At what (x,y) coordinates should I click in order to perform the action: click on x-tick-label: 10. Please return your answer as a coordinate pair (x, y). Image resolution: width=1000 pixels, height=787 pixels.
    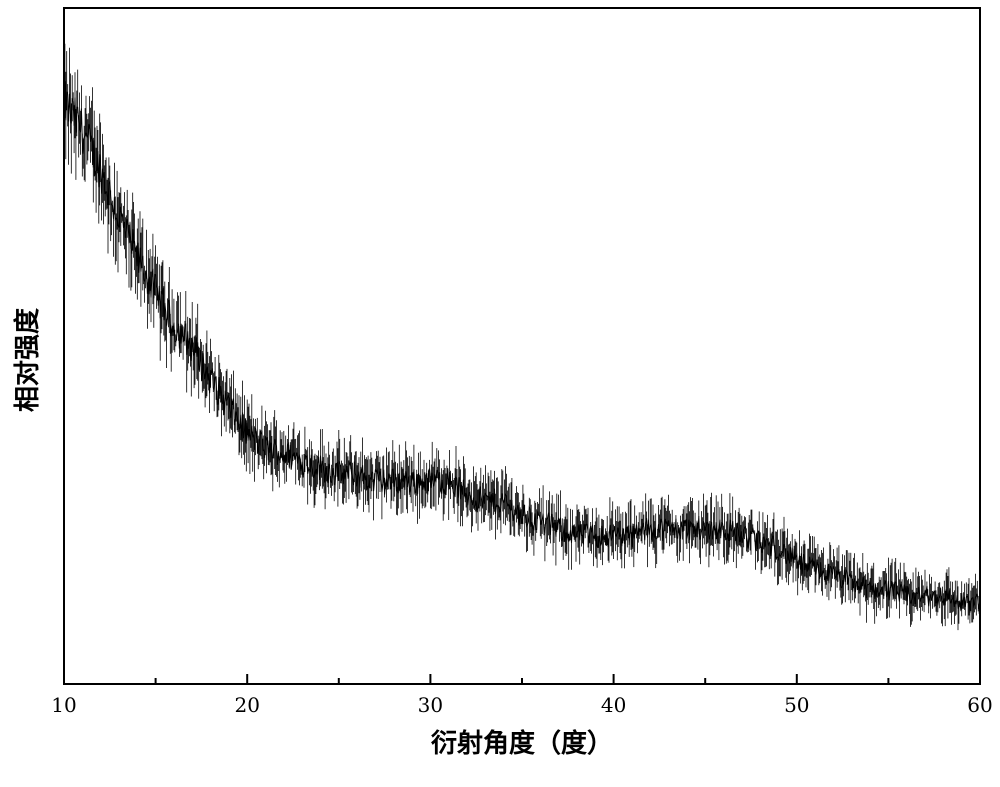
    Looking at the image, I should click on (63, 705).